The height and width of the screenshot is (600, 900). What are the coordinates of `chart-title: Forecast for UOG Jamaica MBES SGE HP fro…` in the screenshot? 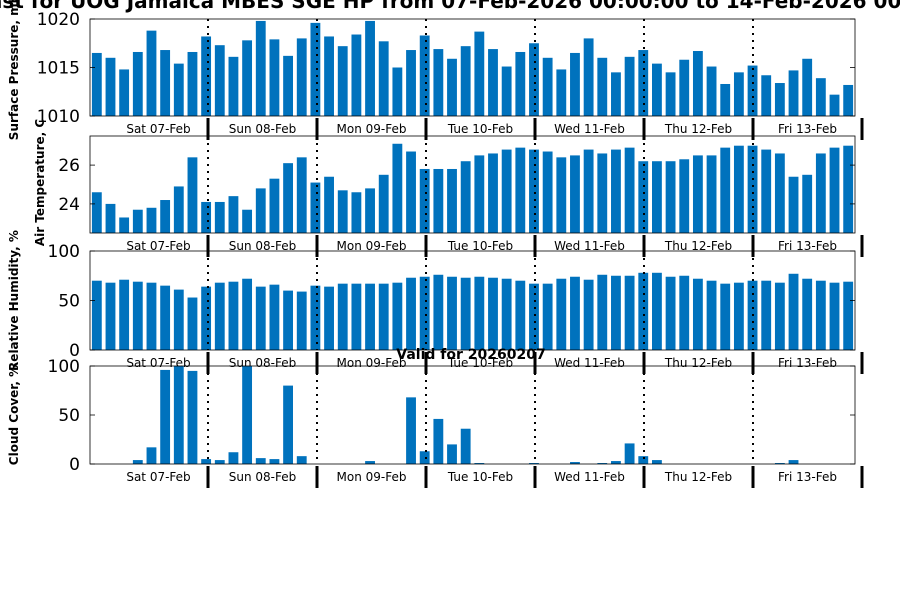 It's located at (450, 6).